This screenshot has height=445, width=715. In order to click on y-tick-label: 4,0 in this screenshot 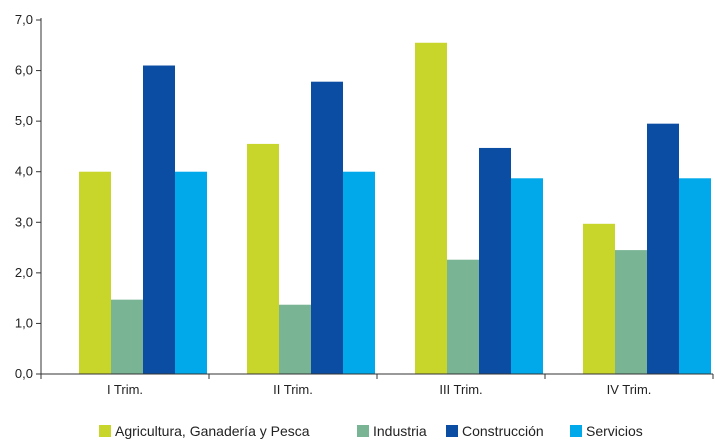, I will do `click(24, 171)`.